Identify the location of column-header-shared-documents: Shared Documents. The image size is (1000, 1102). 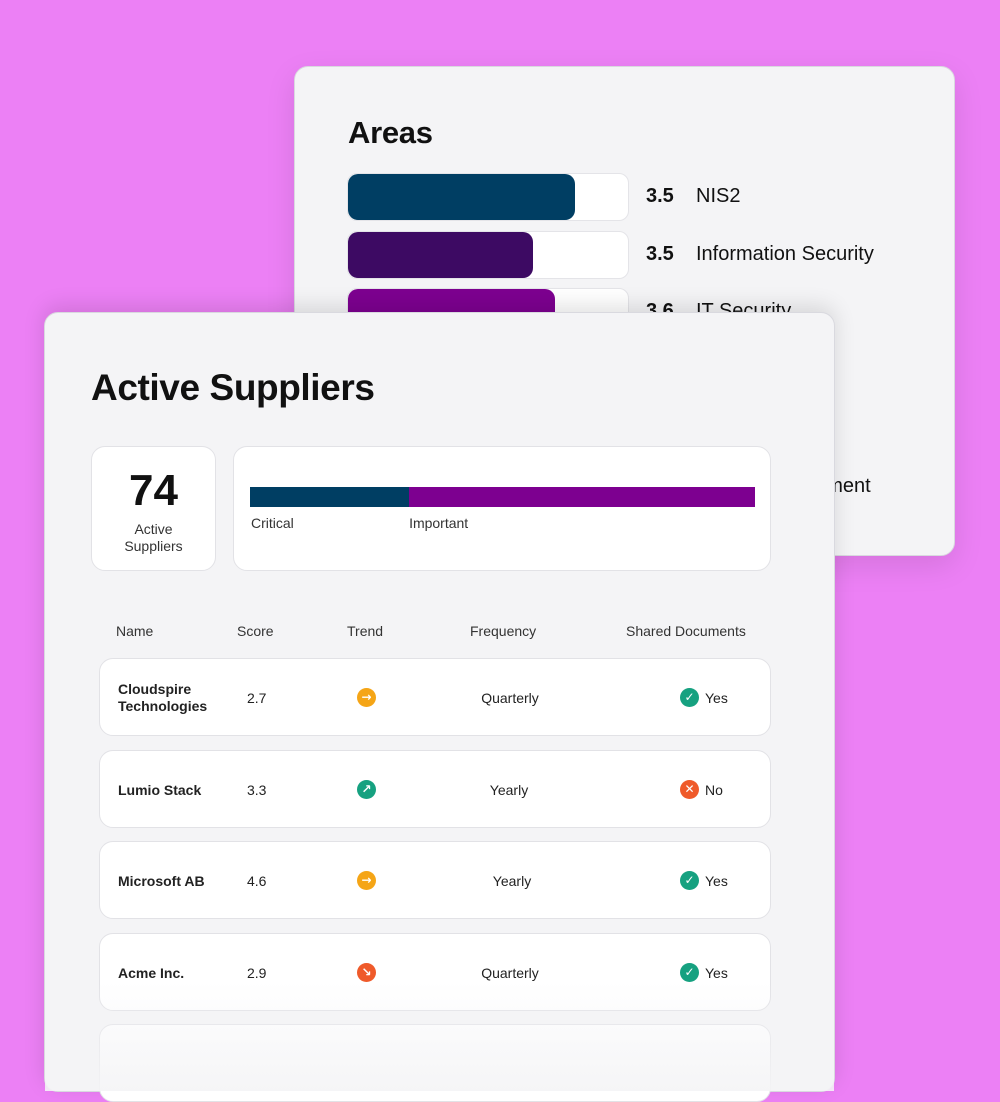
(686, 631).